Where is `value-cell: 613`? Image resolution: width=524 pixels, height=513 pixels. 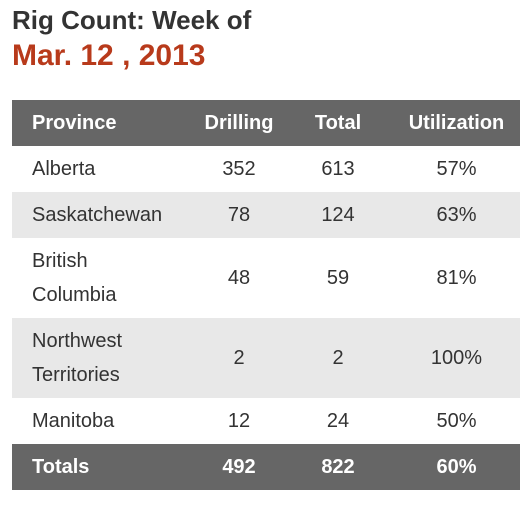
value-cell: 613 is located at coordinates (338, 169).